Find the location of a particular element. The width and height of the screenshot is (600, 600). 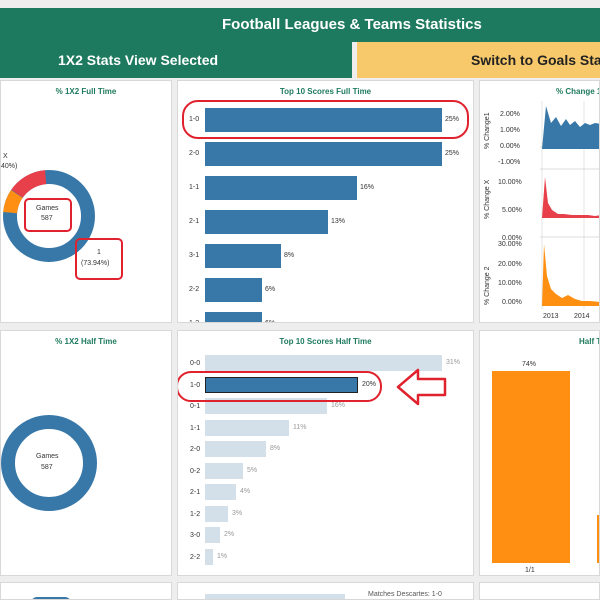

donut-segment-home-win is located at coordinates (49, 463).